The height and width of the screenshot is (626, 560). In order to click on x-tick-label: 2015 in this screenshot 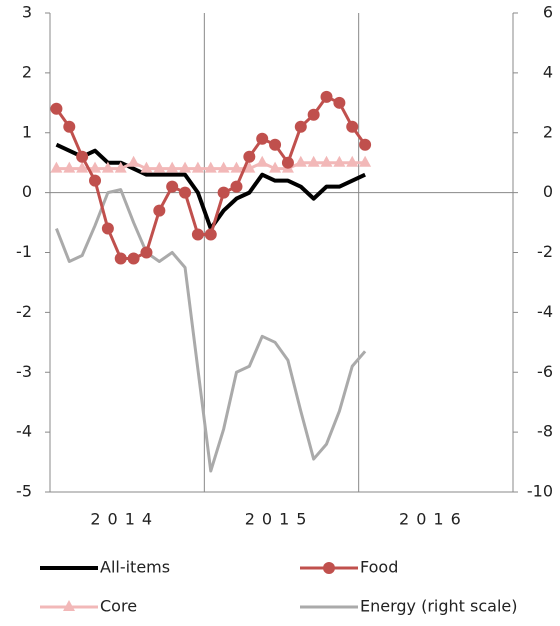, I will do `click(279, 519)`.